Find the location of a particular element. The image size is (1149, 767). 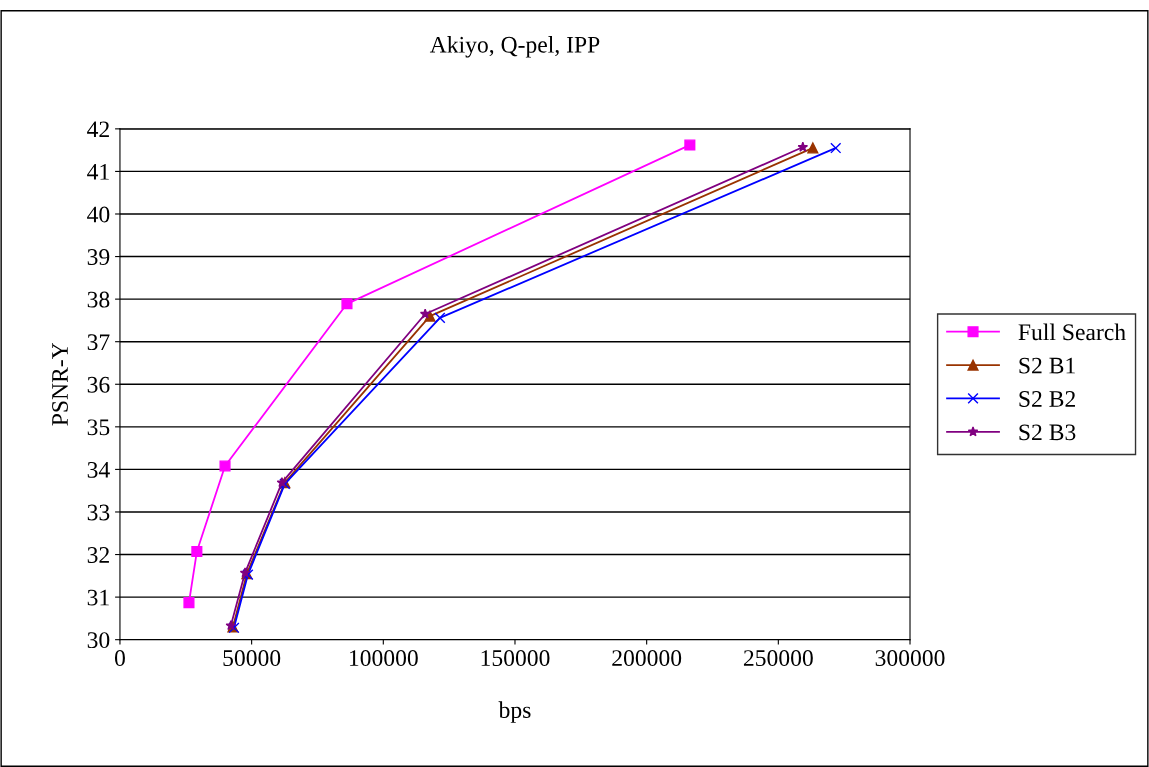

x-tick-label: 250000 is located at coordinates (778, 658).